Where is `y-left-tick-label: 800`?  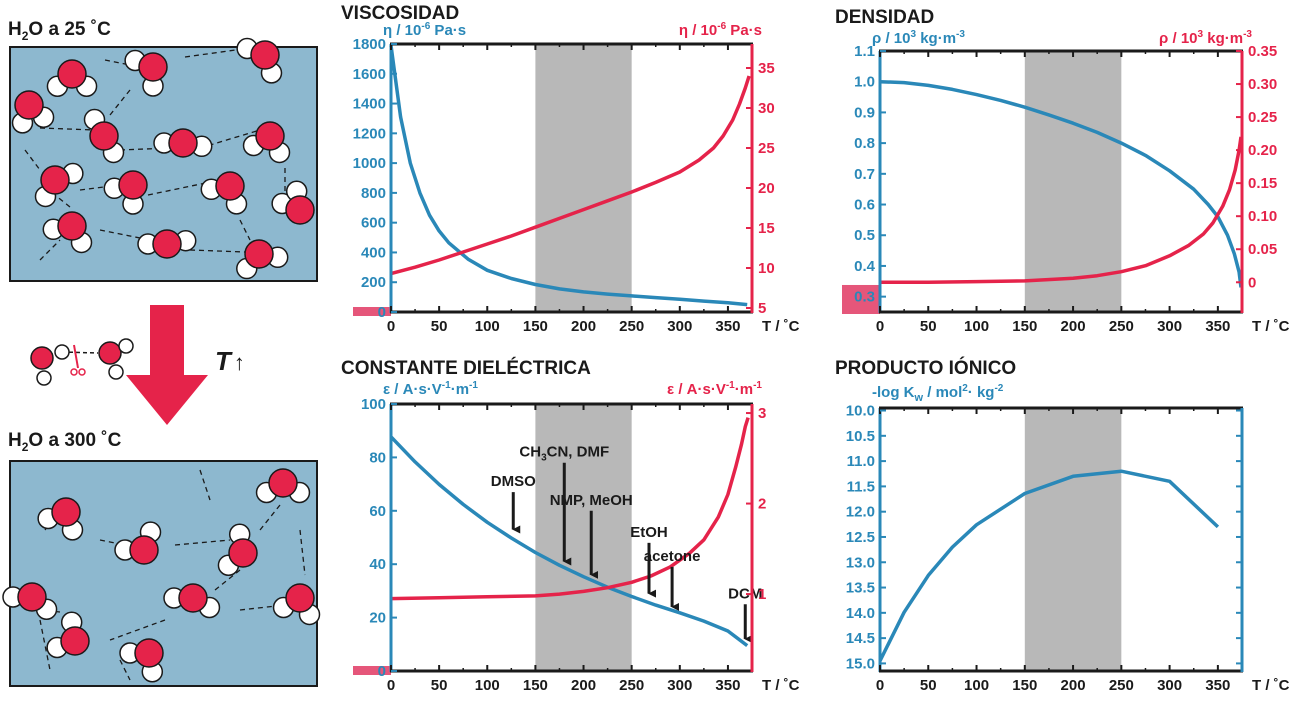 y-left-tick-label: 800 is located at coordinates (373, 193).